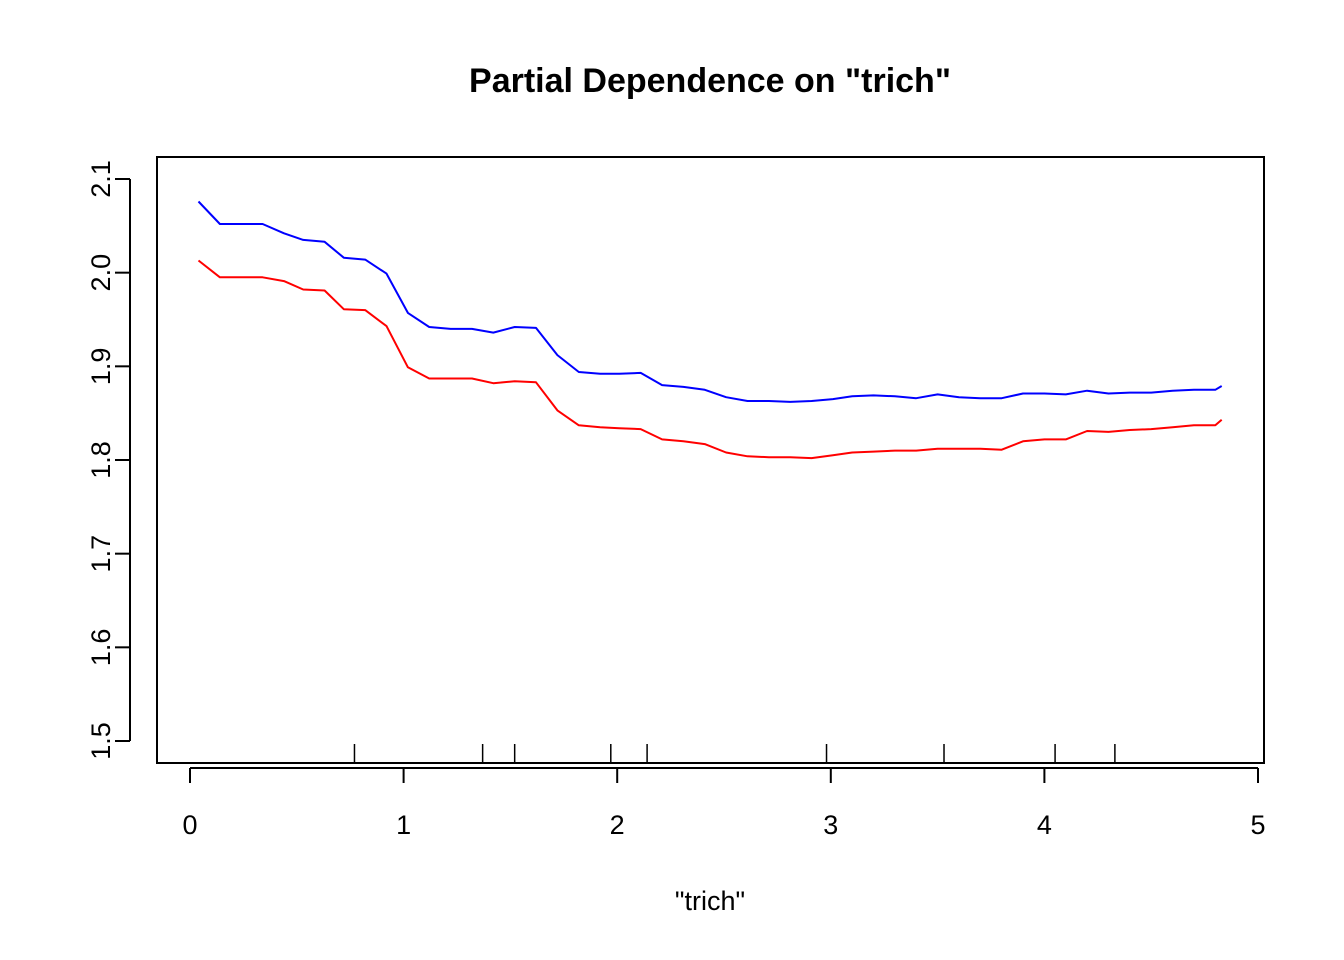 This screenshot has height=960, width=1344. Describe the element at coordinates (734, 753) in the screenshot. I see `rug-marks` at that location.